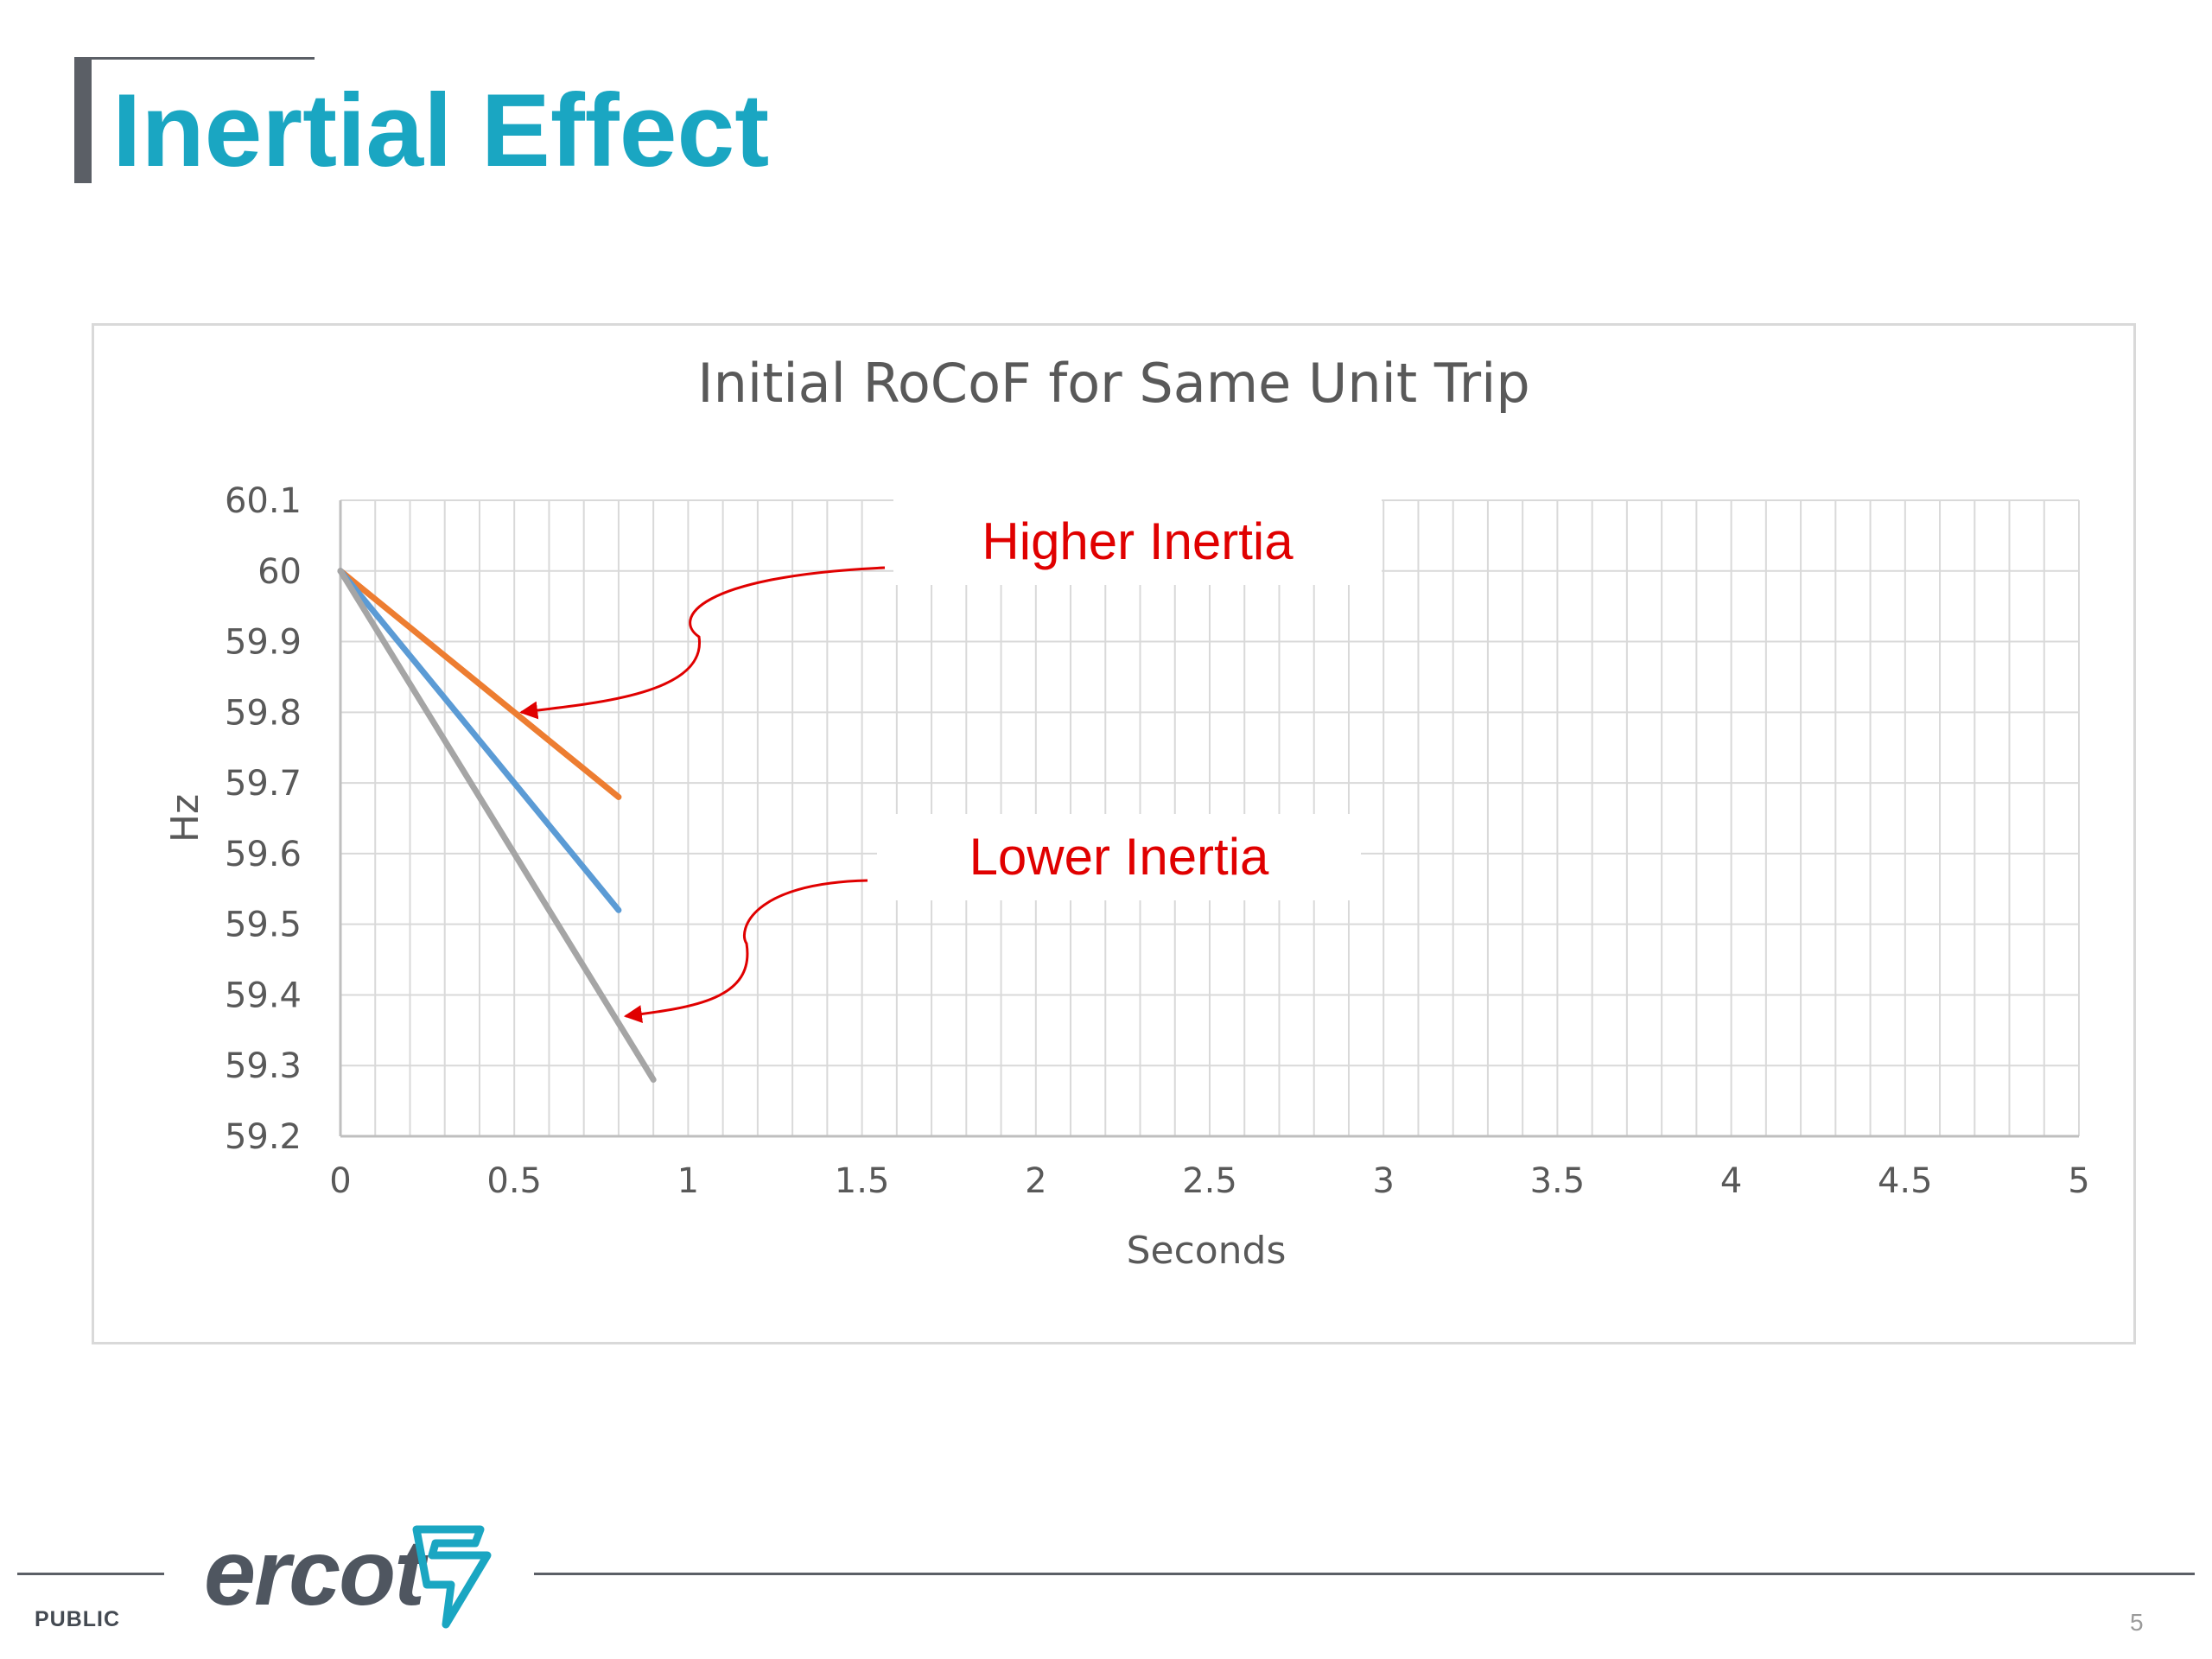 The height and width of the screenshot is (1659, 2212). I want to click on annotation-label: Higher Inertia, so click(1138, 541).